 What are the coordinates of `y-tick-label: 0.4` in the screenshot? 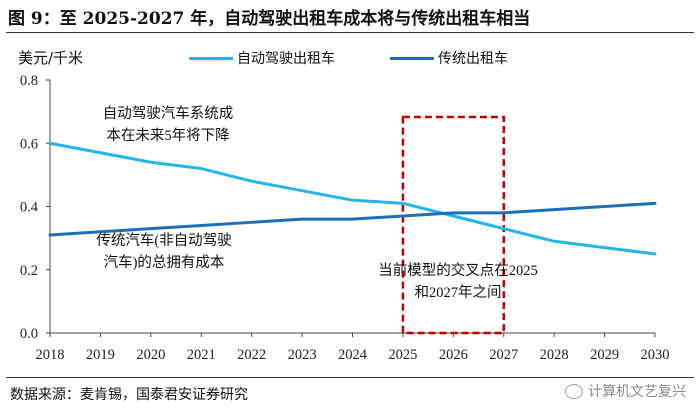 It's located at (29, 208).